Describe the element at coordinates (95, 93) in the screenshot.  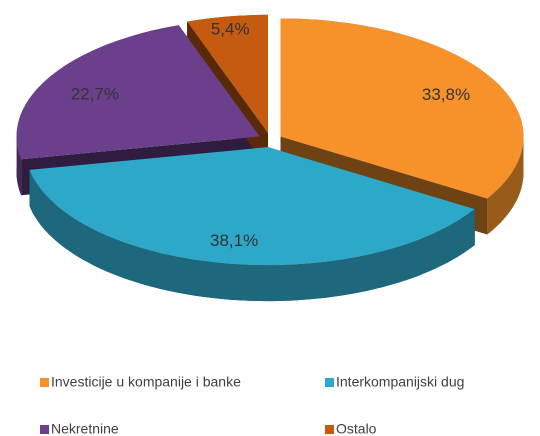
I see `value-label: 22,7%` at that location.